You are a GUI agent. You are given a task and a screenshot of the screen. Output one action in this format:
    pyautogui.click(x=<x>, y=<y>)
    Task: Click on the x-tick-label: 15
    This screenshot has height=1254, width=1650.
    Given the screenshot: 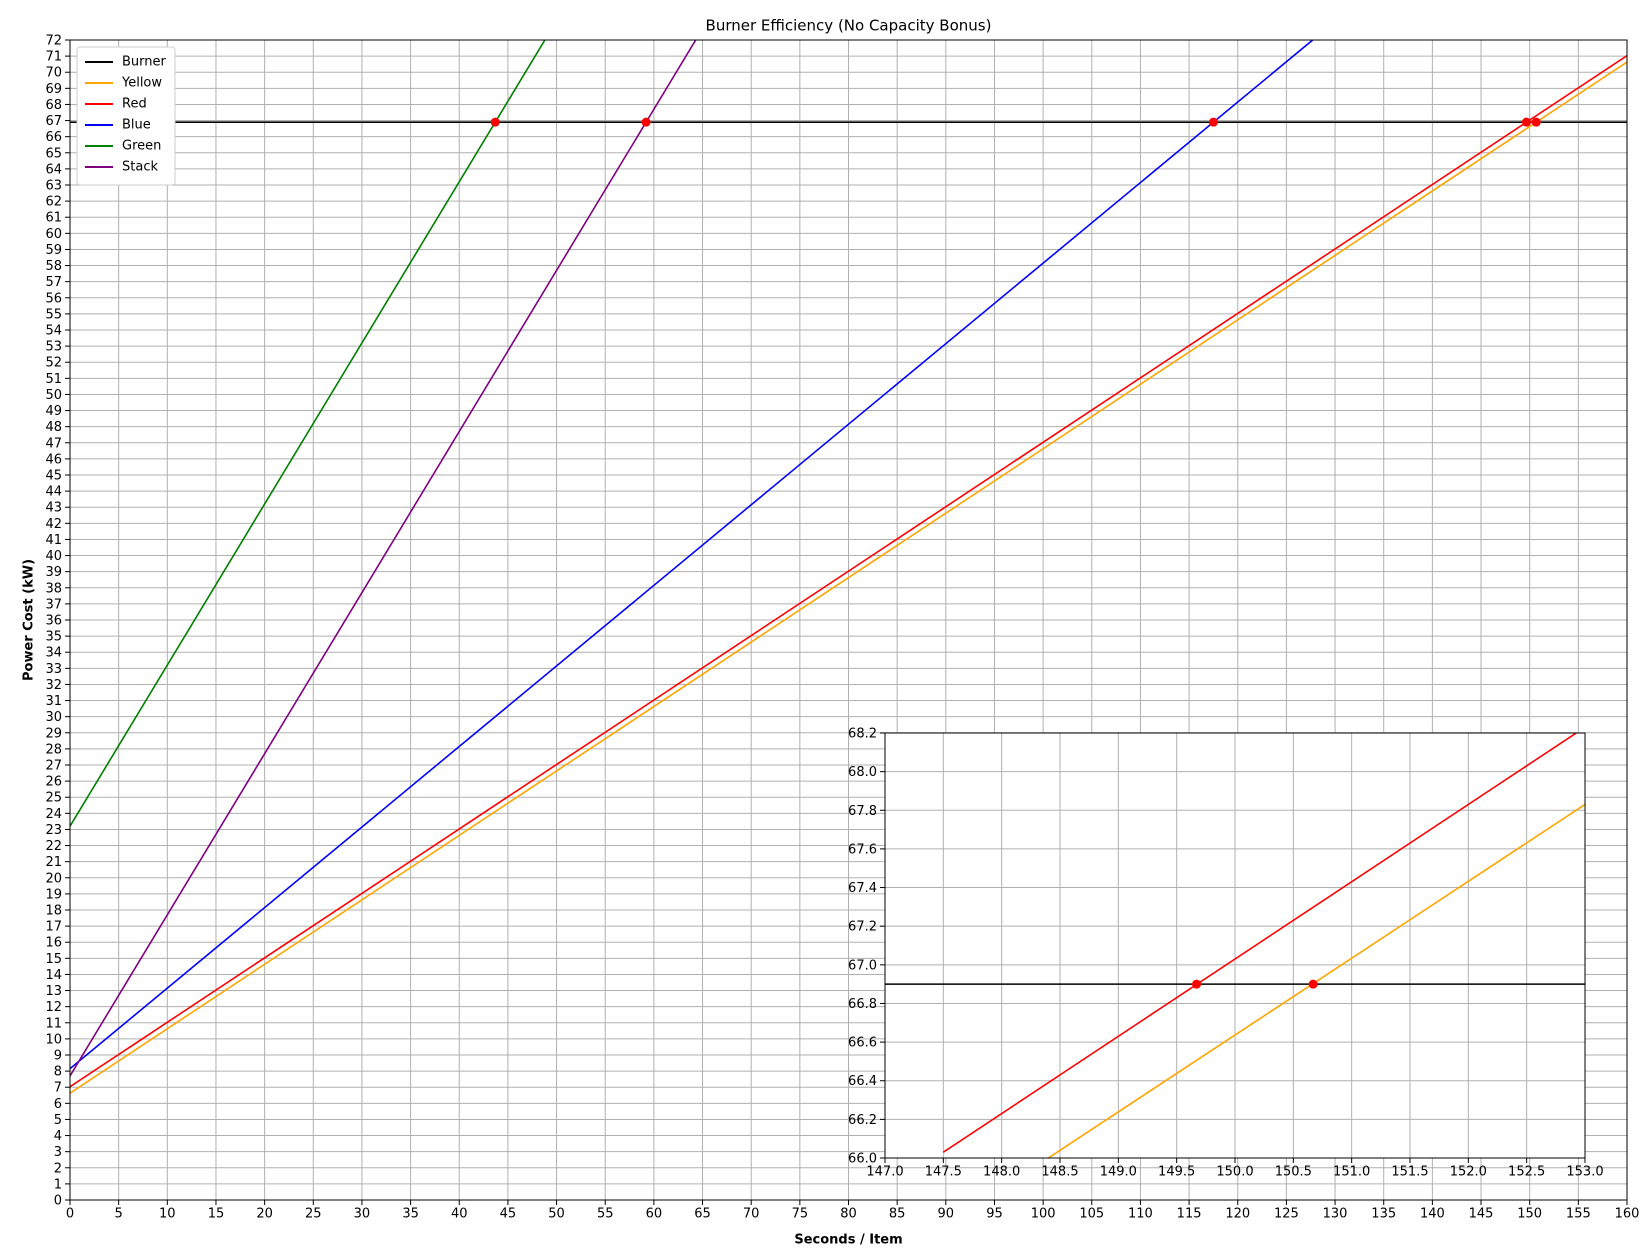 What is the action you would take?
    pyautogui.click(x=216, y=1214)
    